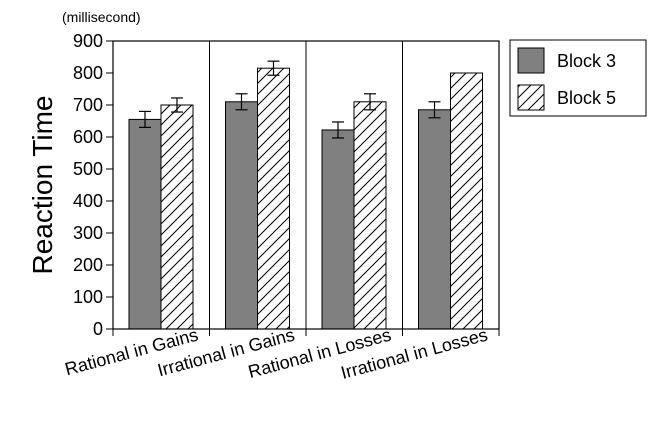 The image size is (654, 442). I want to click on y-tick-label: 0, so click(98, 329).